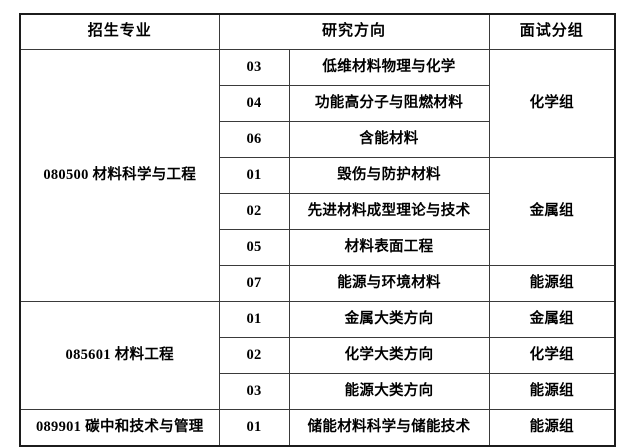 The height and width of the screenshot is (447, 640). Describe the element at coordinates (389, 428) in the screenshot. I see `direction-name-cell: 储能材料科学与储能技术` at that location.